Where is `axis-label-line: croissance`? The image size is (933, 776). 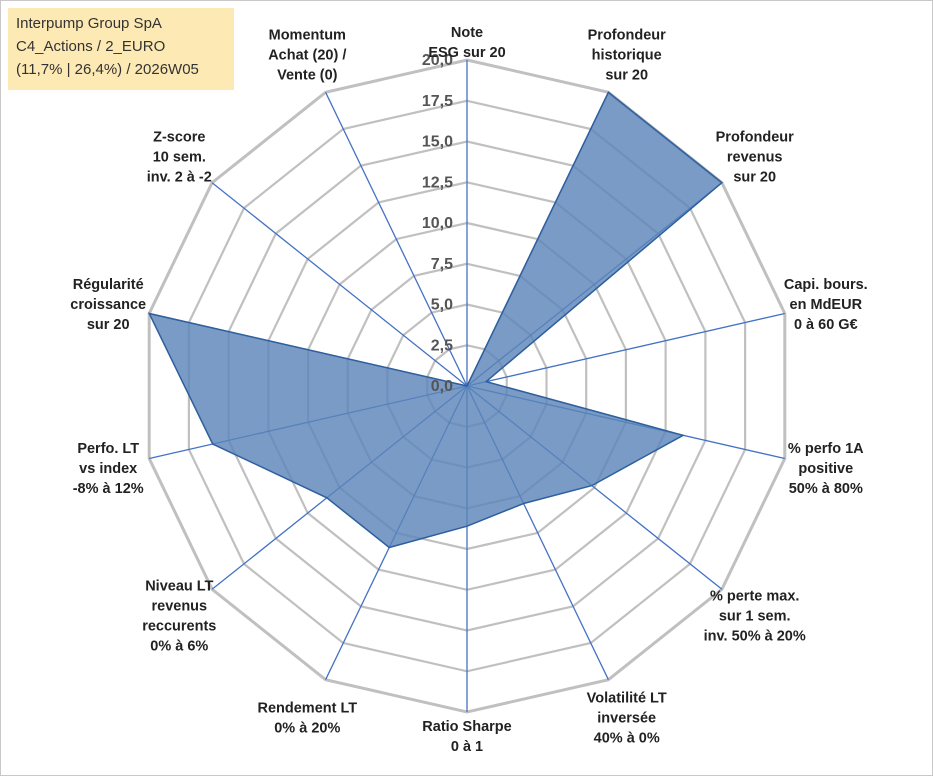 axis-label-line: croissance is located at coordinates (108, 305).